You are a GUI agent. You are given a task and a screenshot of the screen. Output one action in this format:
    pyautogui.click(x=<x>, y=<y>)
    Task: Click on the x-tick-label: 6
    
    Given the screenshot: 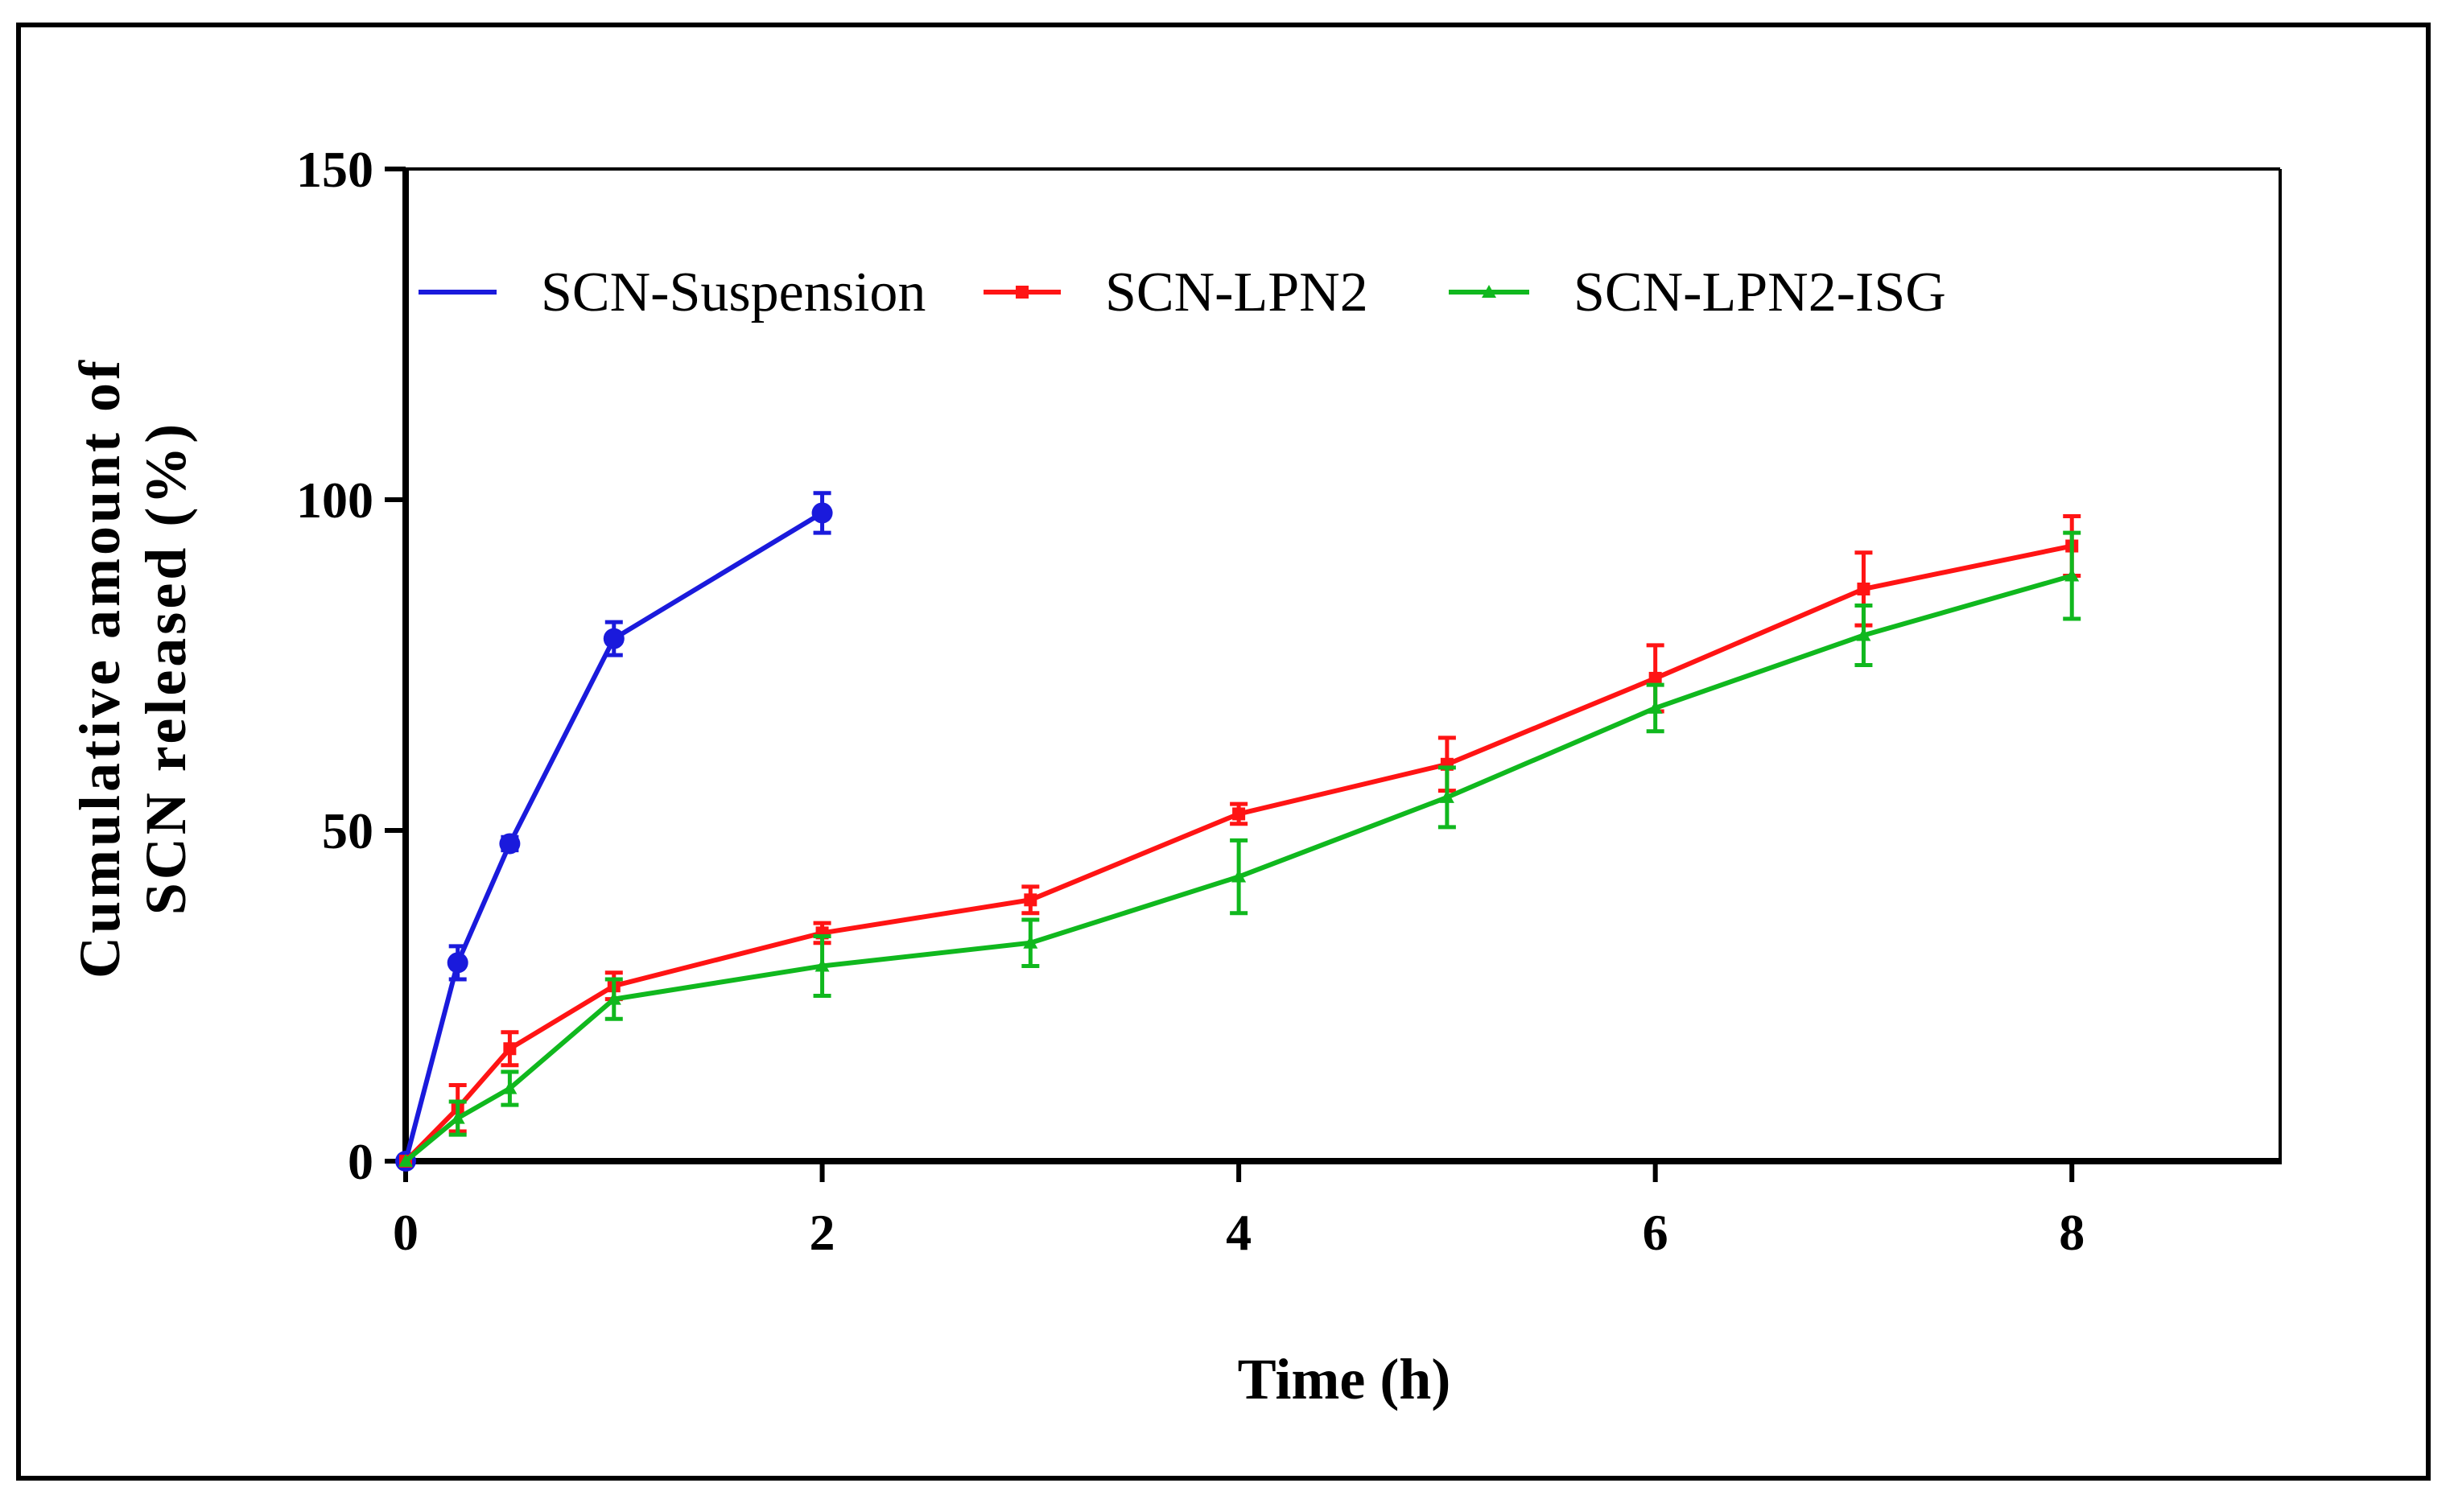 What is the action you would take?
    pyautogui.click(x=1655, y=1232)
    